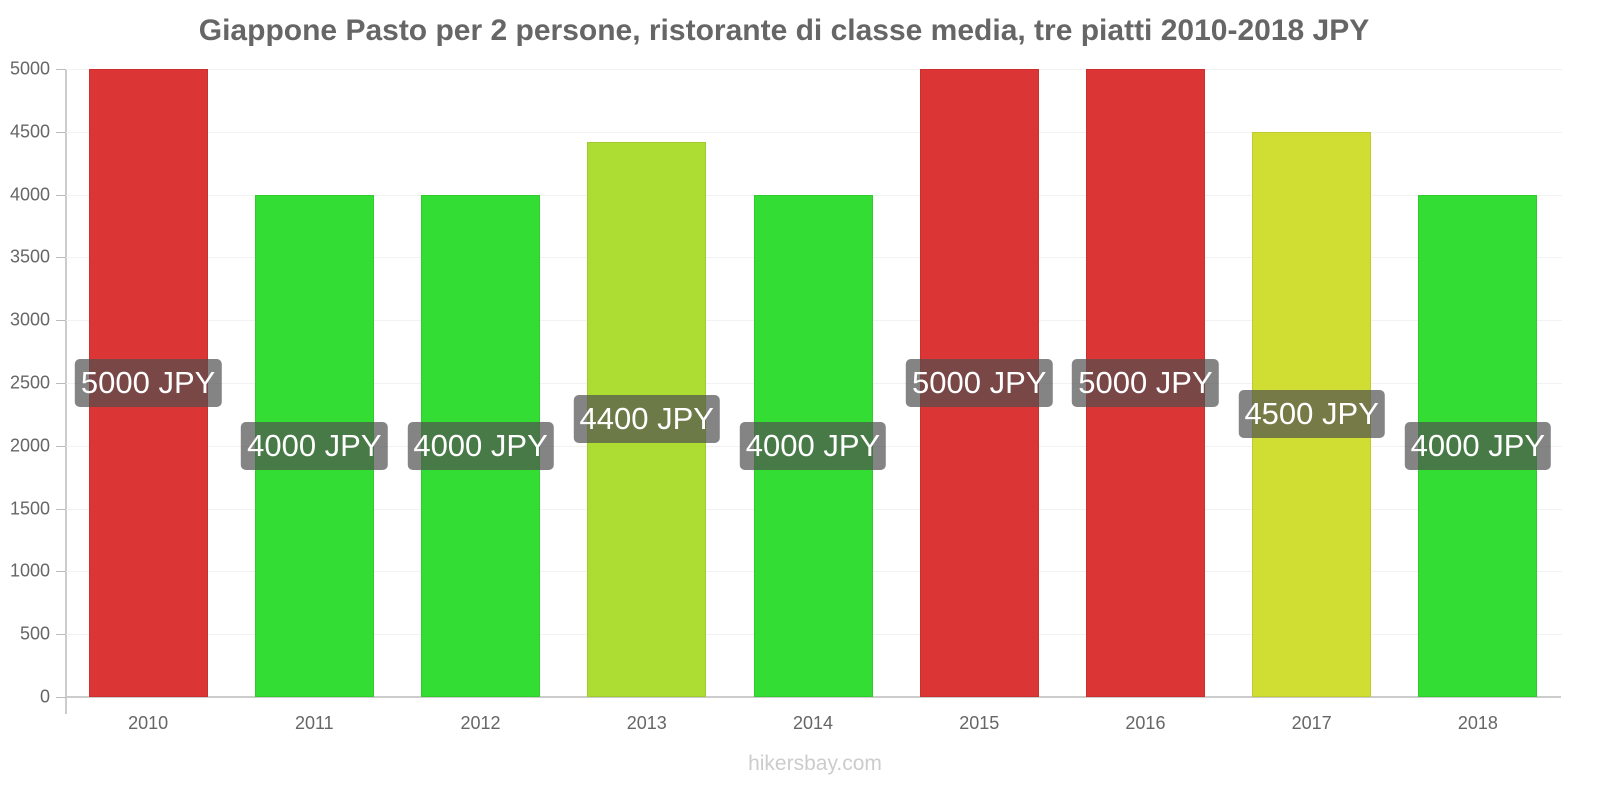  What do you see at coordinates (646, 419) in the screenshot?
I see `data-label: 4400 JPY` at bounding box center [646, 419].